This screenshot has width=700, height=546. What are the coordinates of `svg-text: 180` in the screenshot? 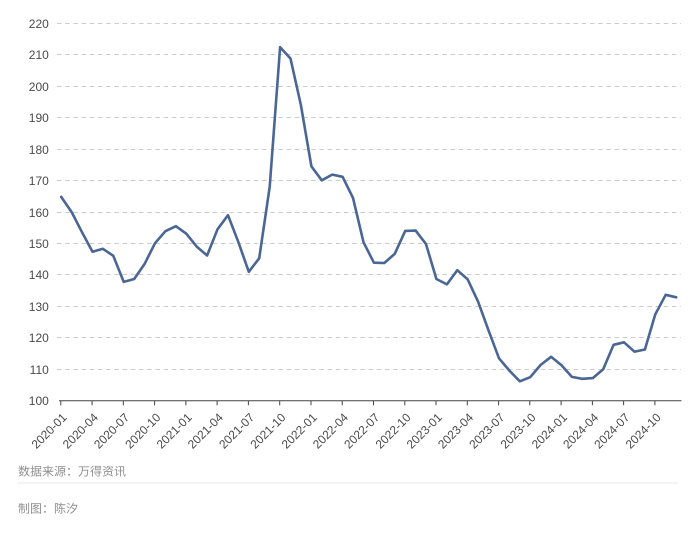 It's located at (39, 150).